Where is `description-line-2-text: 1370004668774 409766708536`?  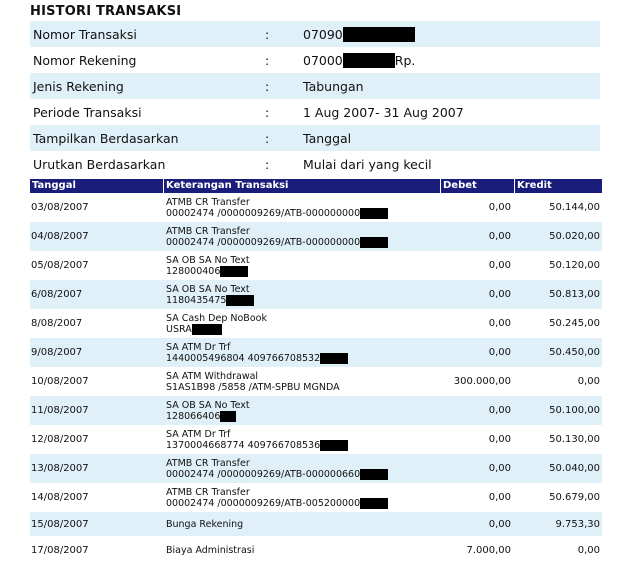
description-line-2-text: 1370004668774 409766708536 is located at coordinates (243, 445).